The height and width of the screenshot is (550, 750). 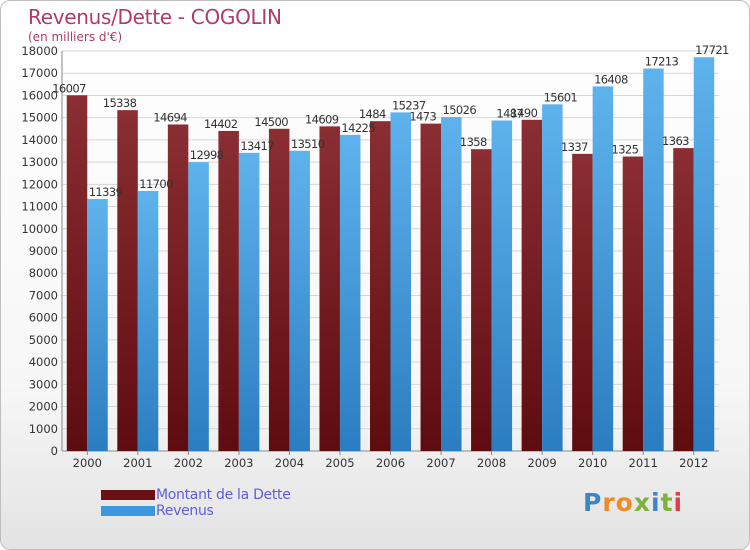 I want to click on y-tick-label: 5000, so click(x=43, y=340).